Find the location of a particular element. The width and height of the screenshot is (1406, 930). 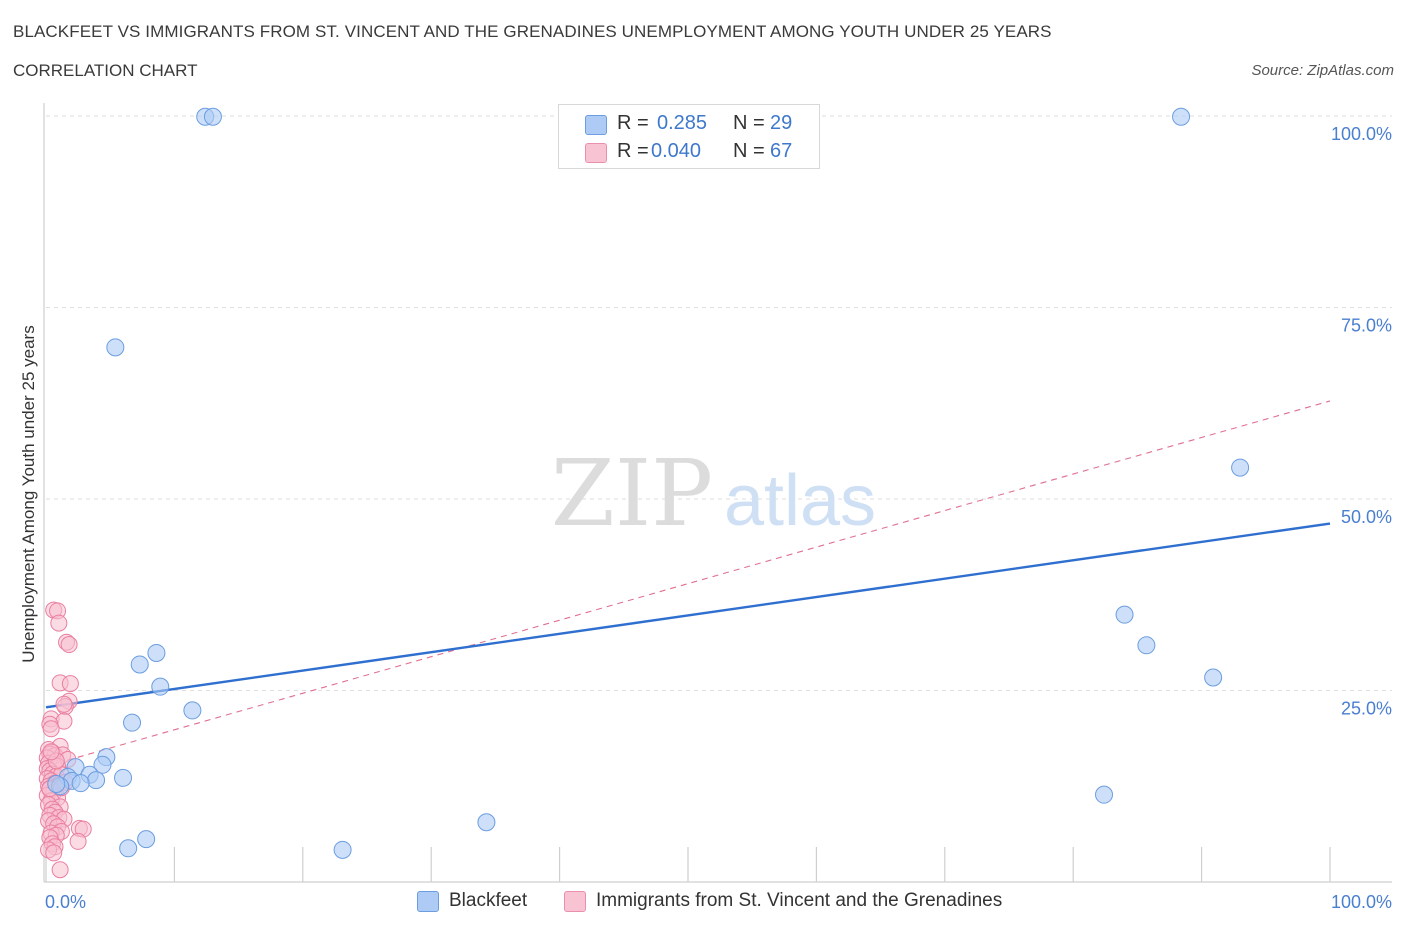

legend-n-value: 67 is located at coordinates (781, 151).